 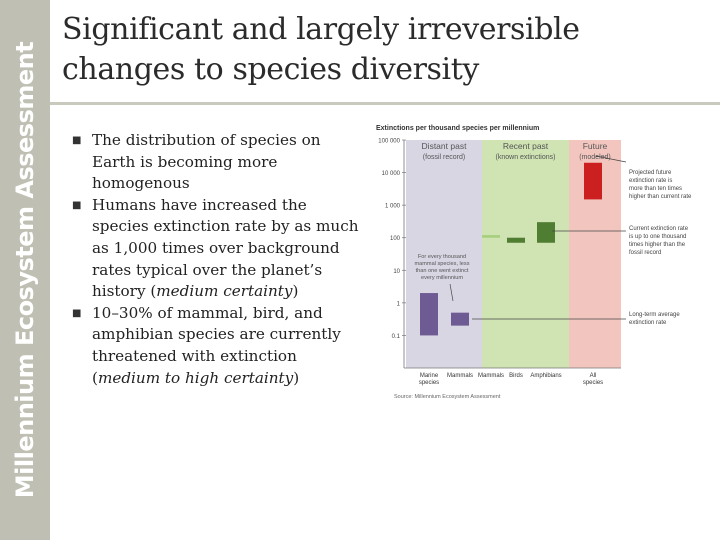 What do you see at coordinates (393, 207) in the screenshot?
I see `y-tick-label: 1 000` at bounding box center [393, 207].